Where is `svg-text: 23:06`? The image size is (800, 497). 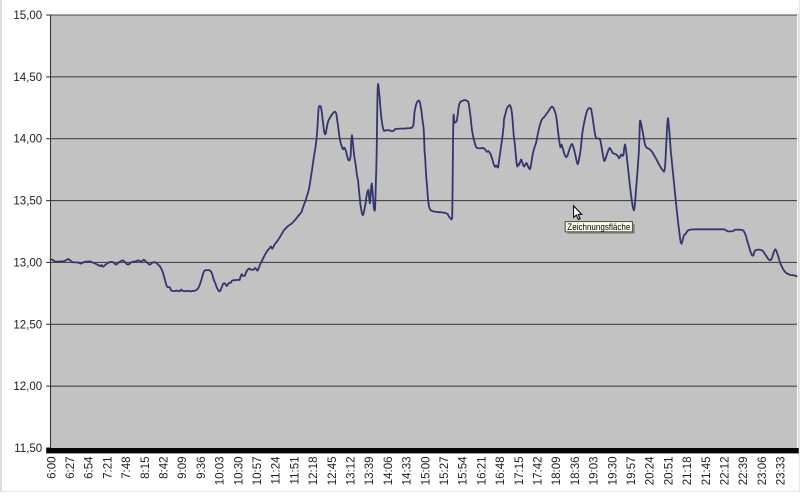
svg-text: 23:06 is located at coordinates (763, 471).